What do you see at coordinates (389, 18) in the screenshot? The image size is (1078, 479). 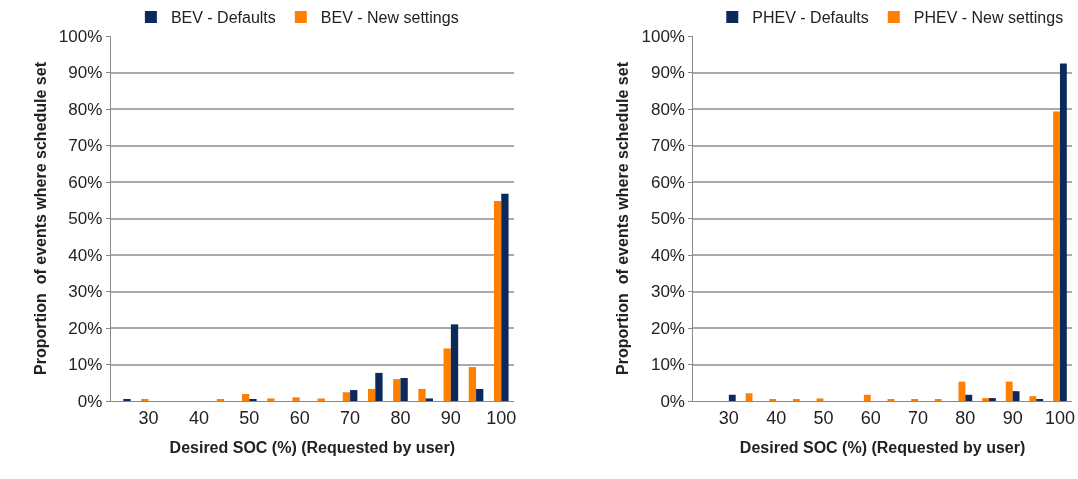 I see `legend-label: BEV - New settings` at bounding box center [389, 18].